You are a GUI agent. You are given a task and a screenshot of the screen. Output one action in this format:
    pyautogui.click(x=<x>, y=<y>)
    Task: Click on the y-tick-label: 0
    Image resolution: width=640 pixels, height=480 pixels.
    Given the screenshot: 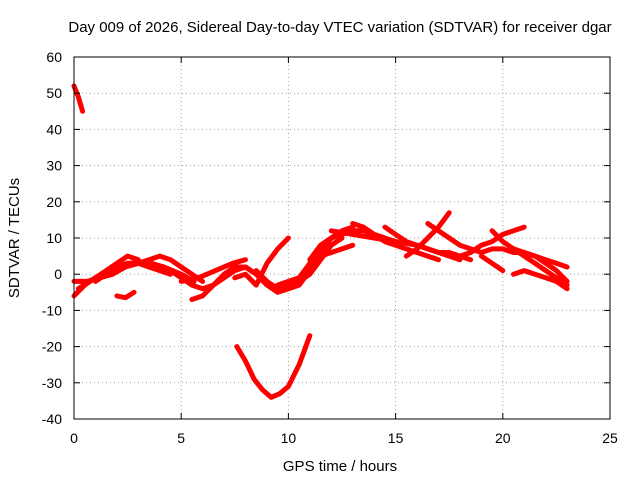 What is the action you would take?
    pyautogui.click(x=58, y=274)
    